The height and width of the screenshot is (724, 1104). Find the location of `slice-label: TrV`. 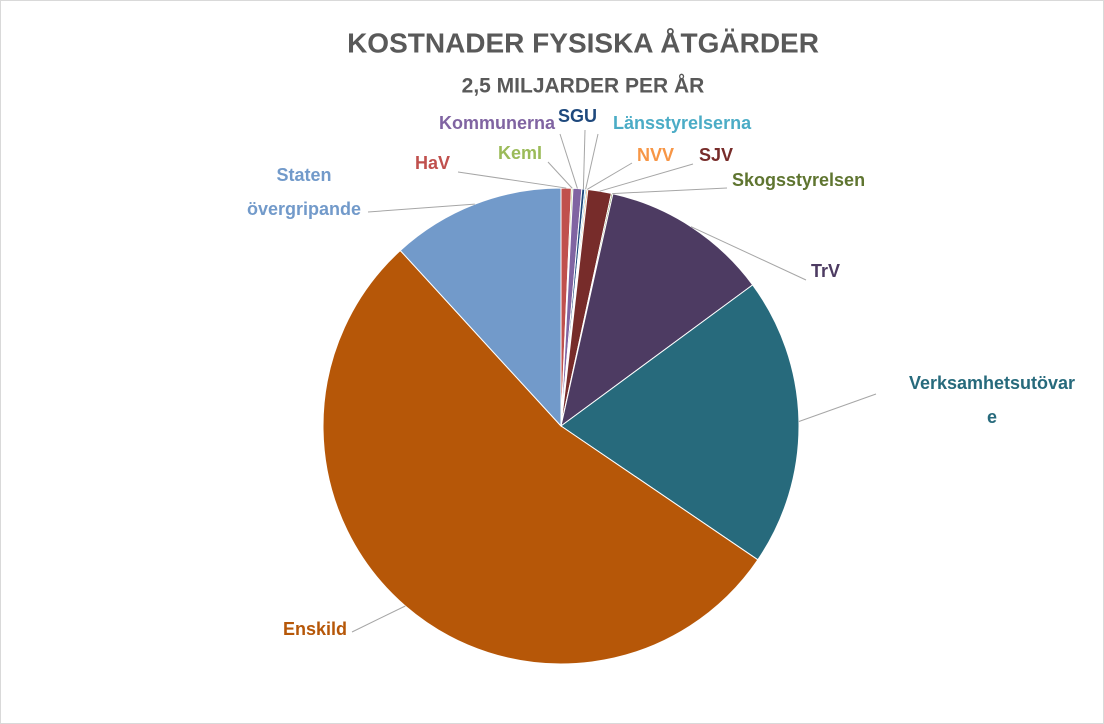

slice-label: TrV is located at coordinates (825, 271).